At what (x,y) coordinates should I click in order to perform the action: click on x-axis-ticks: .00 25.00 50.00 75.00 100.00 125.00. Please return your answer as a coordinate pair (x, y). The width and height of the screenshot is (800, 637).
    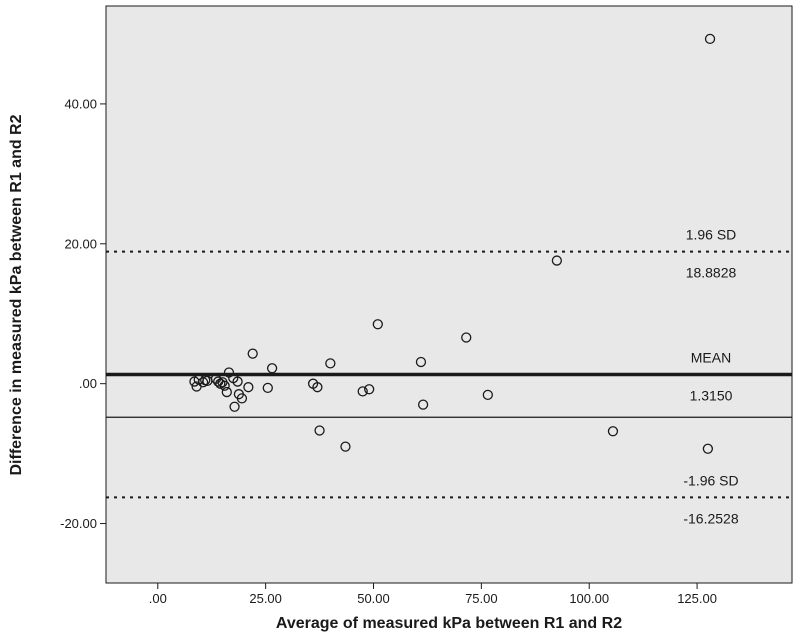
    Looking at the image, I should click on (433, 594).